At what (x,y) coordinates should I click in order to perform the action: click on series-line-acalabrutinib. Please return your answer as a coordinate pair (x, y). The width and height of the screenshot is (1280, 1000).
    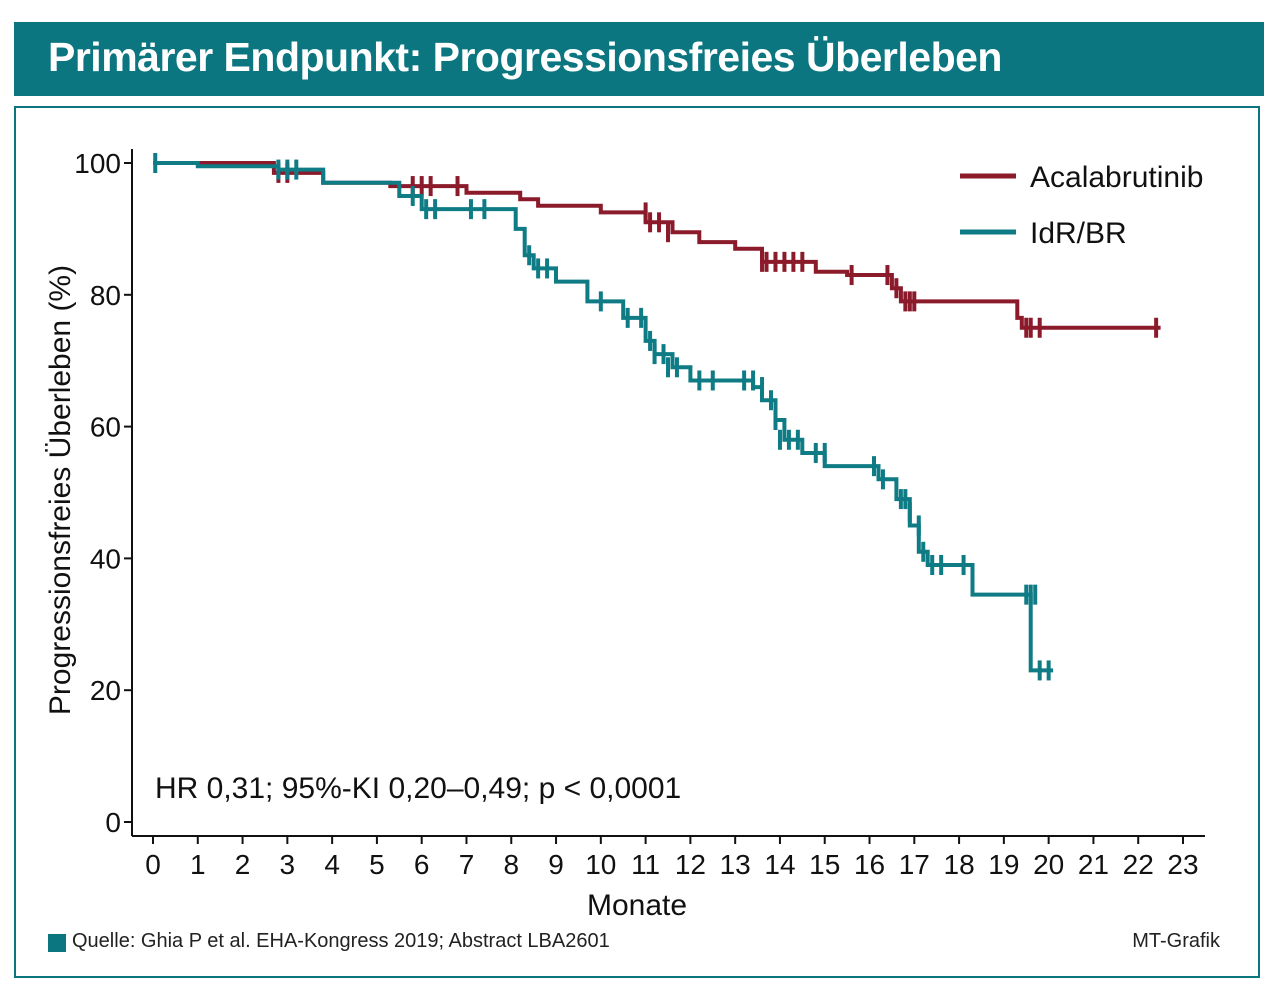
    Looking at the image, I should click on (657, 245).